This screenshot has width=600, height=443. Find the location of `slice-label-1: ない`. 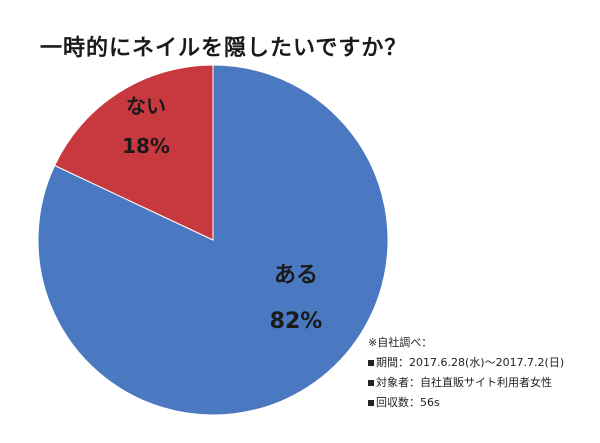

slice-label-1: ない is located at coordinates (146, 106).